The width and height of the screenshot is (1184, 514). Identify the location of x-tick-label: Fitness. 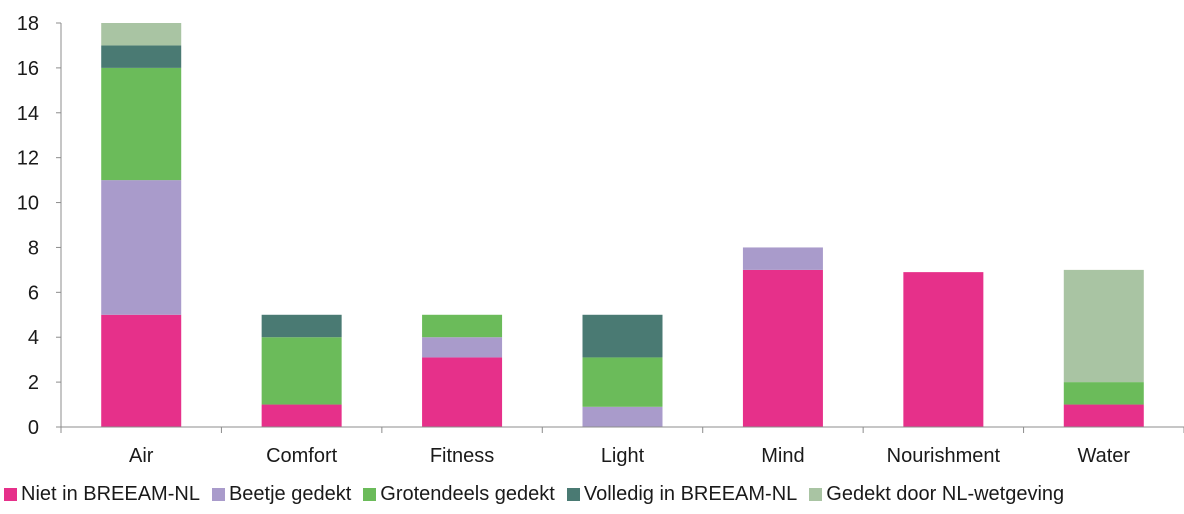
(462, 456).